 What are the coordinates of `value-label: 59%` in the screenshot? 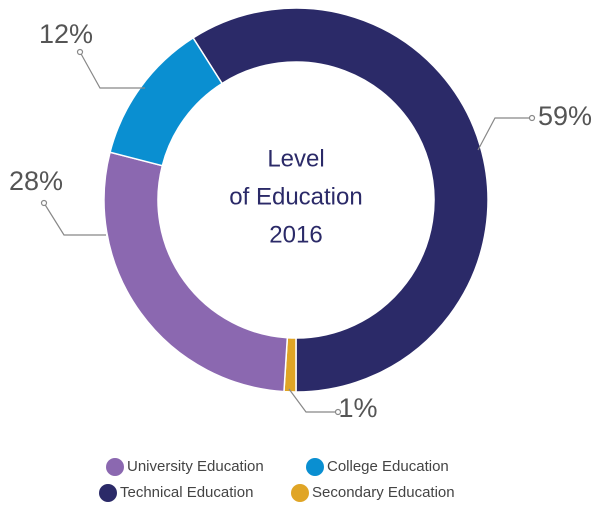 It's located at (565, 116).